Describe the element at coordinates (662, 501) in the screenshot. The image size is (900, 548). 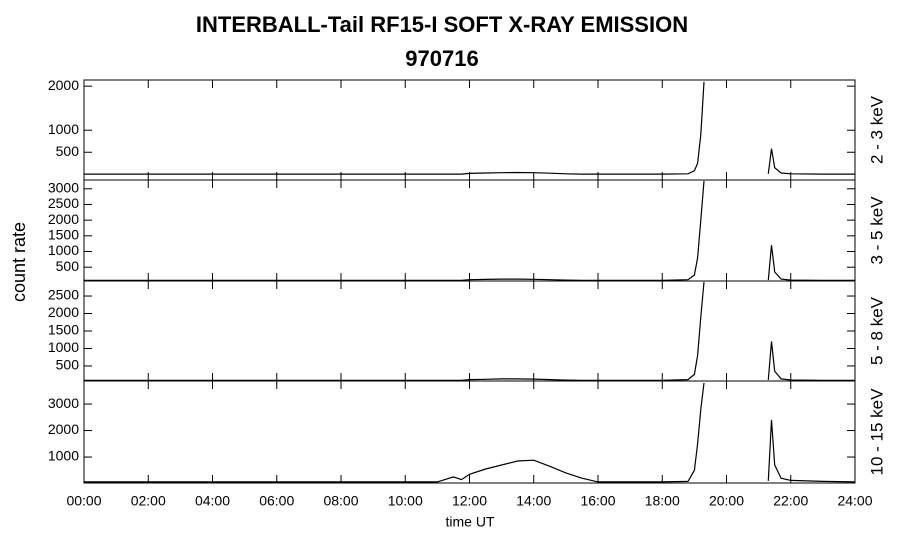
I see `x-tick-label: 18:00` at that location.